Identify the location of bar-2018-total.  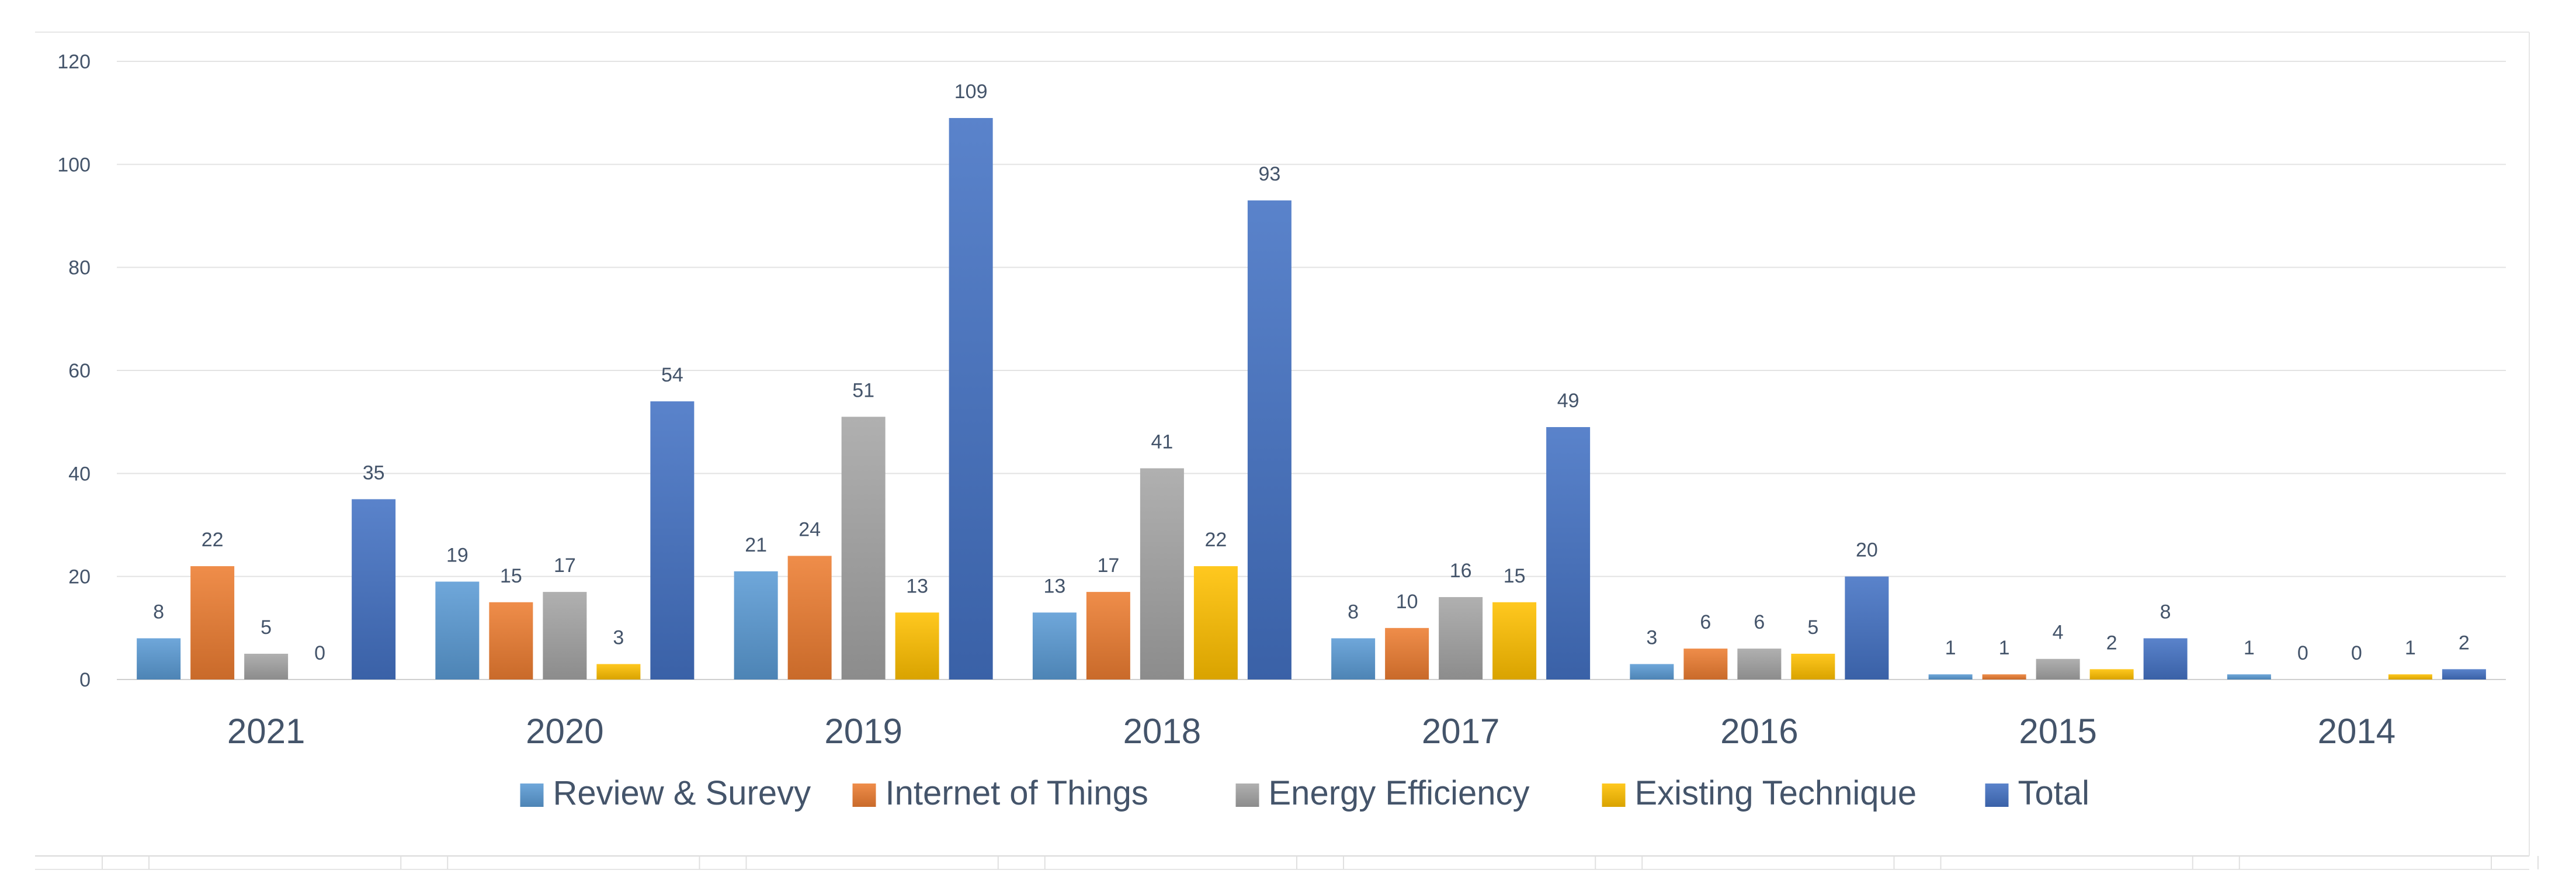
(1269, 439).